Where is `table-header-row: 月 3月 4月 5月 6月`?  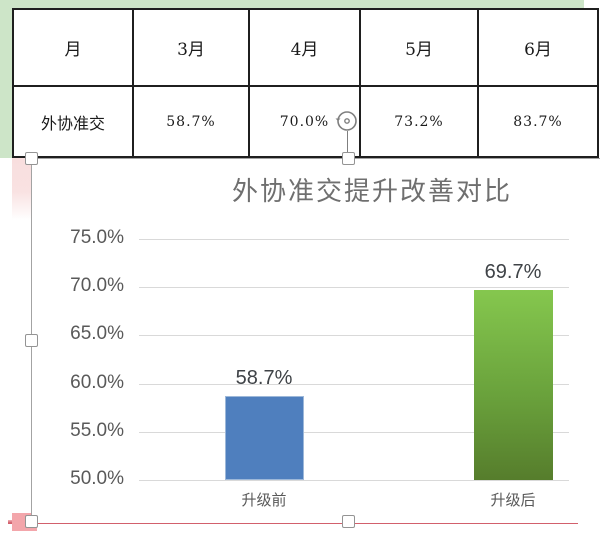
table-header-row: 月 3月 4月 5月 6月 is located at coordinates (305, 47).